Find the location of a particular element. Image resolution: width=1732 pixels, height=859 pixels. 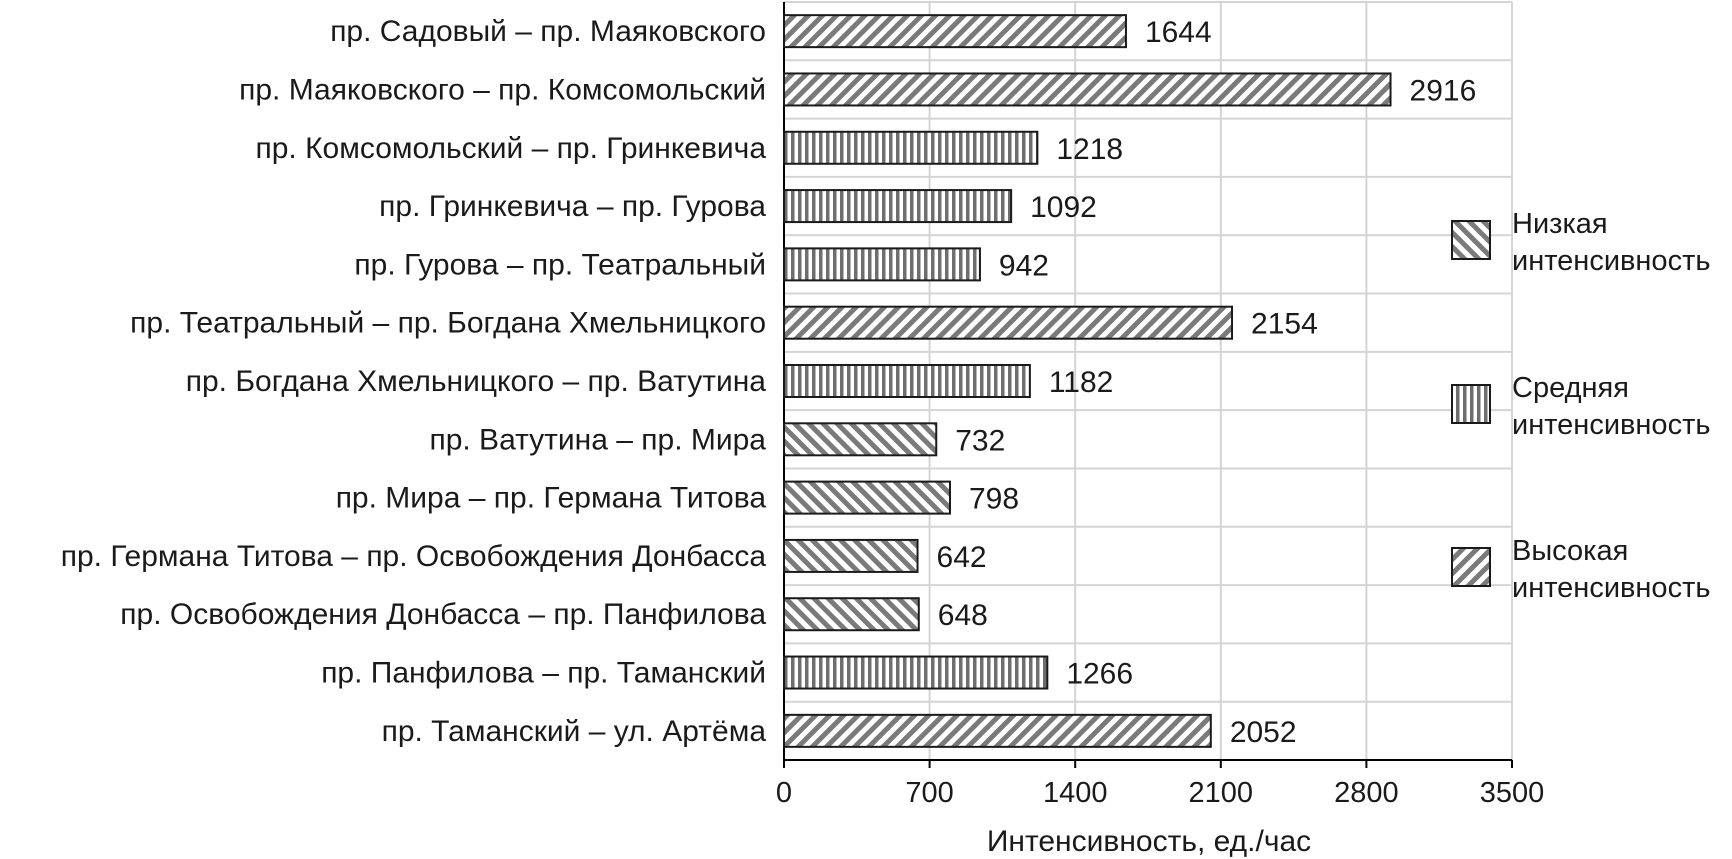

legend-label-high: интенсивность is located at coordinates (1611, 588).